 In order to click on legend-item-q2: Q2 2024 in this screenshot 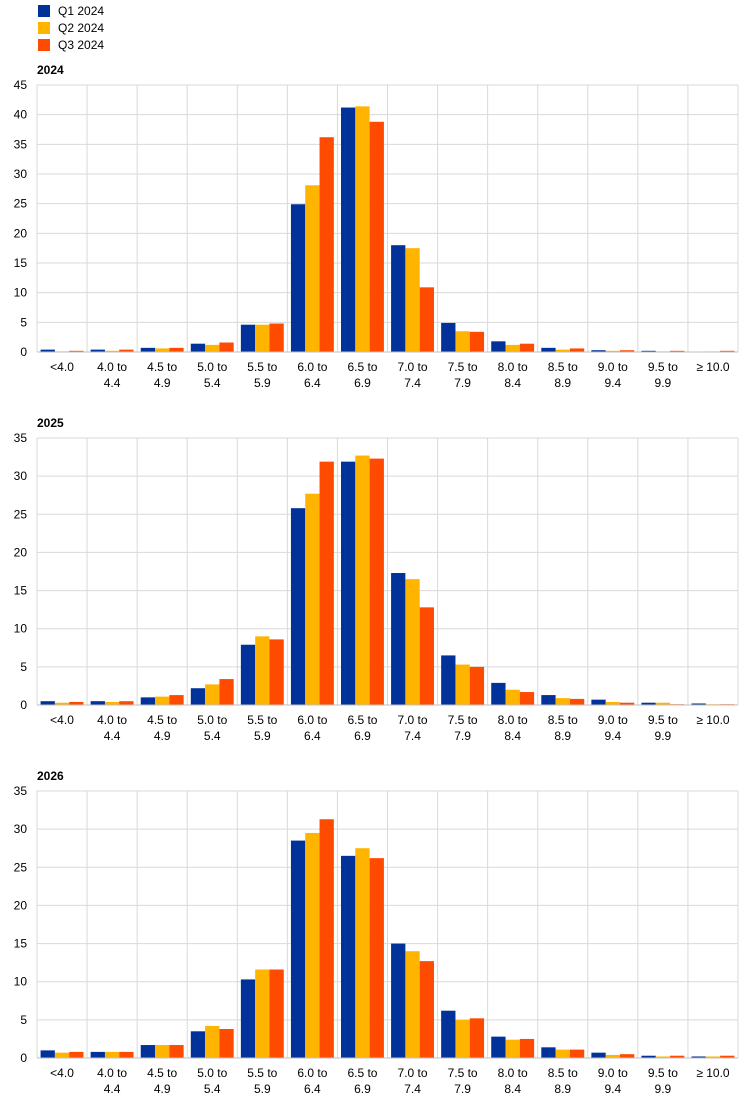, I will do `click(71, 27)`.